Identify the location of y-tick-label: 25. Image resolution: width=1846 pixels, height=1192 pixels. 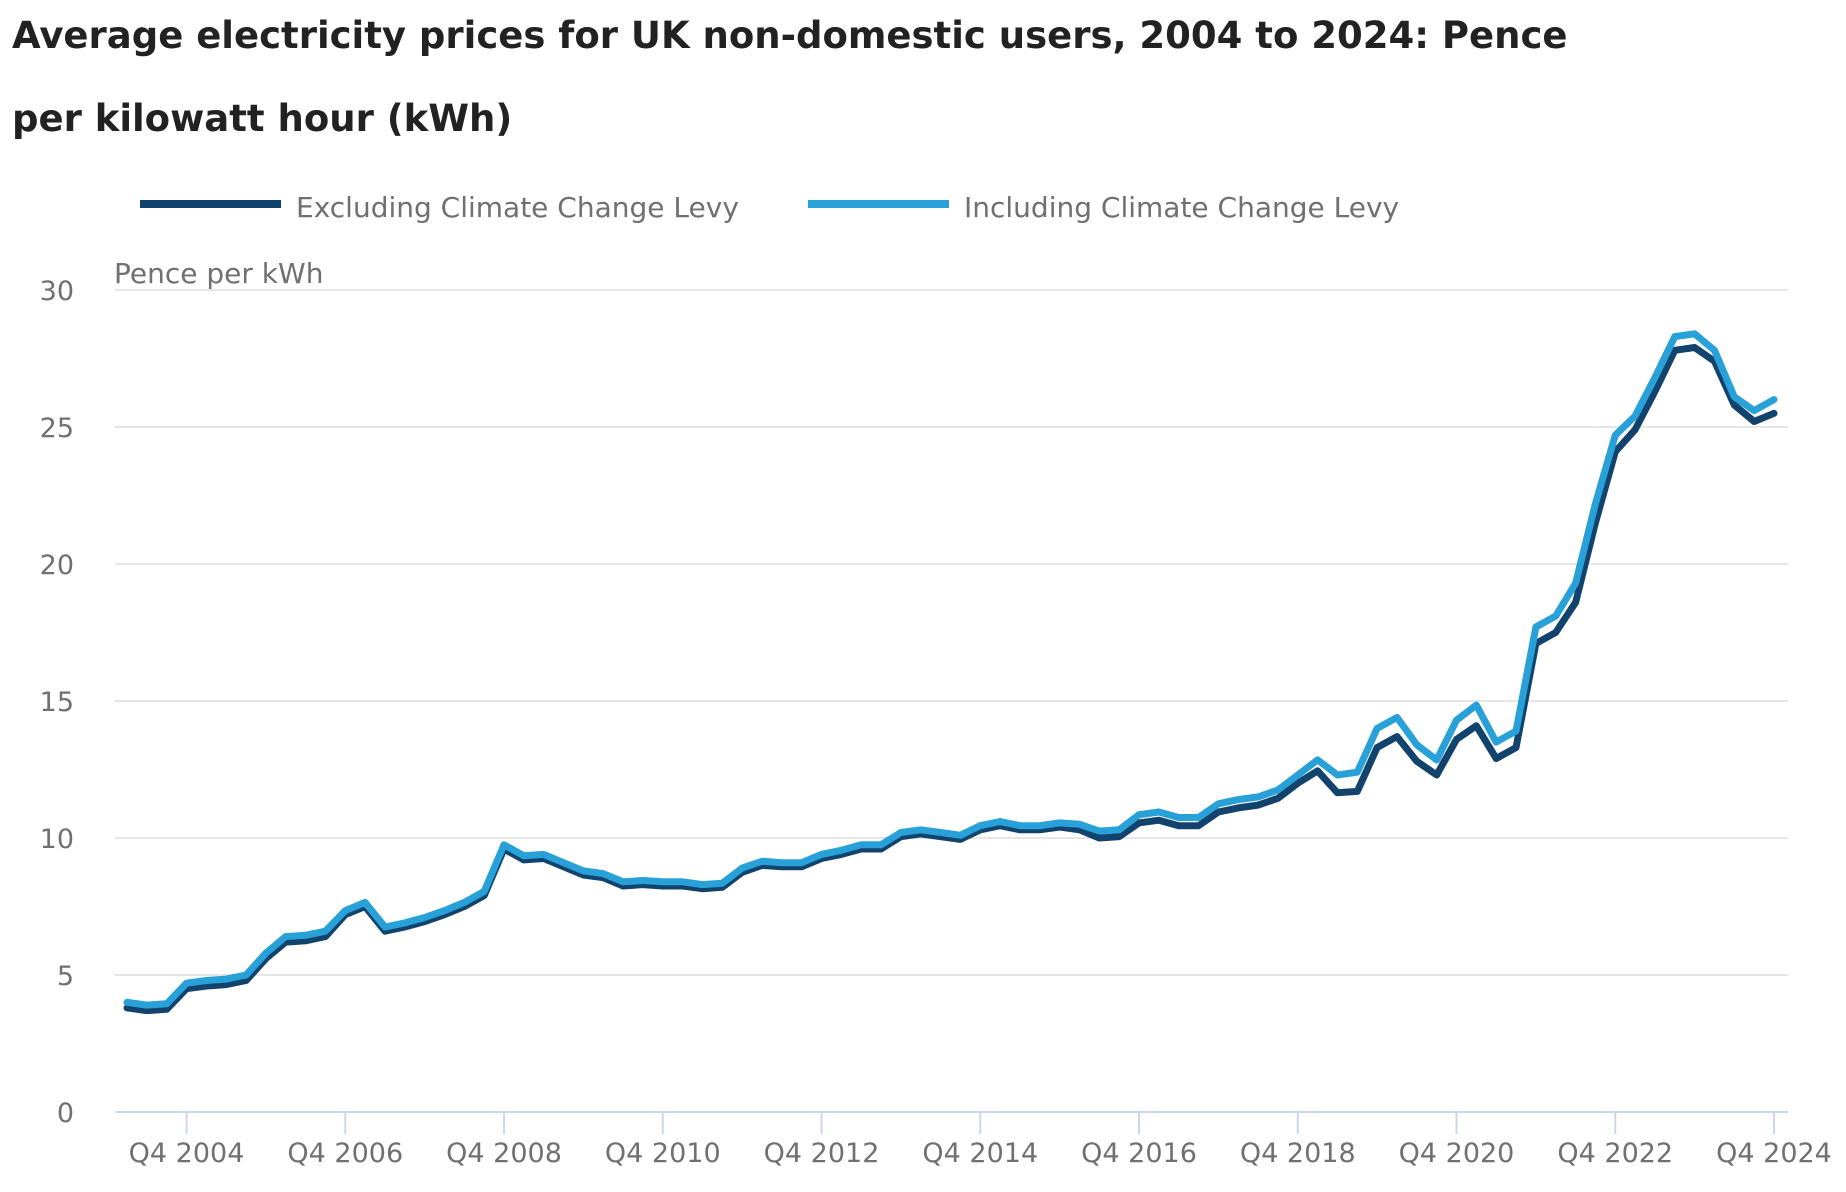
(57, 428).